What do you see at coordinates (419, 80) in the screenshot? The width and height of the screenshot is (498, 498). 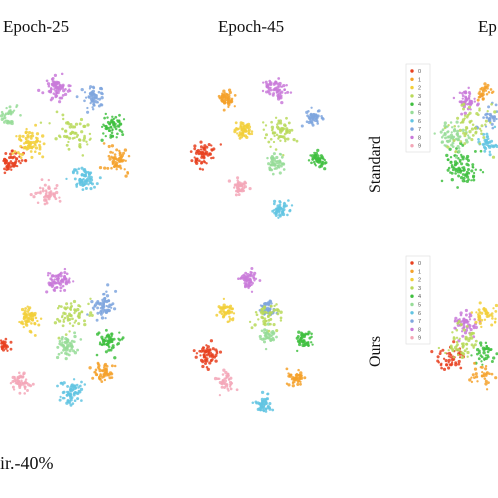 I see `legend-label-1: 1` at bounding box center [419, 80].